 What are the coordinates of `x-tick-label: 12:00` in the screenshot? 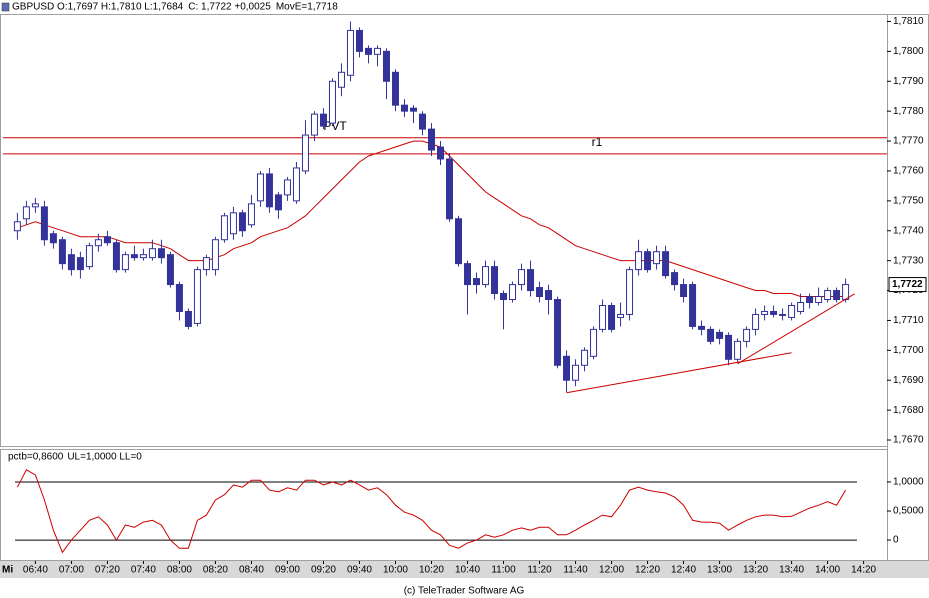 It's located at (611, 570).